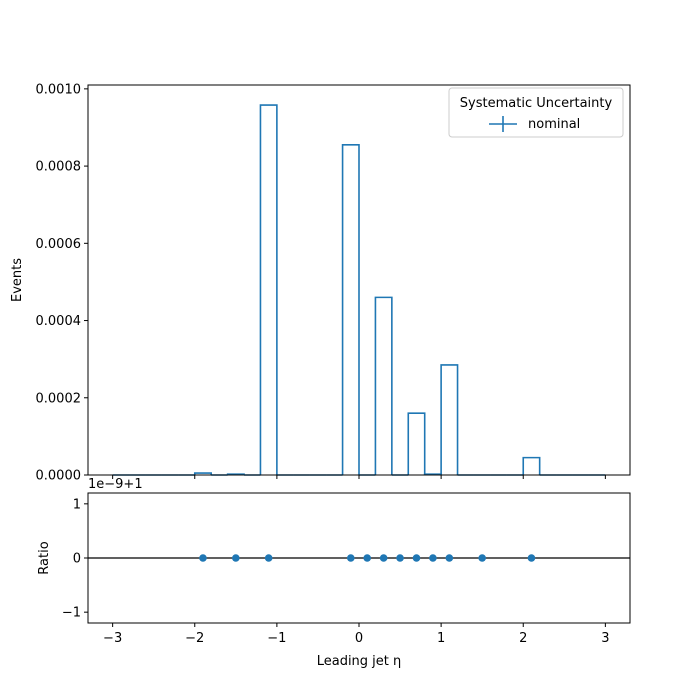 Image resolution: width=700 pixels, height=700 pixels. What do you see at coordinates (59, 167) in the screenshot?
I see `y-tick-label: 0.0008` at bounding box center [59, 167].